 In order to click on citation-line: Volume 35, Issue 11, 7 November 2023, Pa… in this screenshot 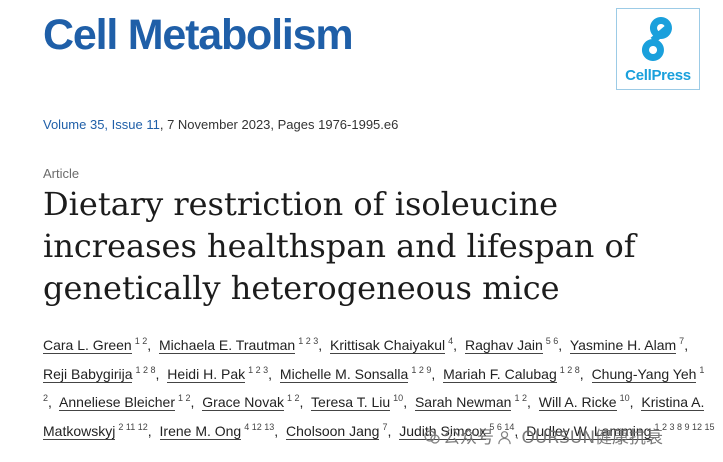, I will do `click(220, 124)`.